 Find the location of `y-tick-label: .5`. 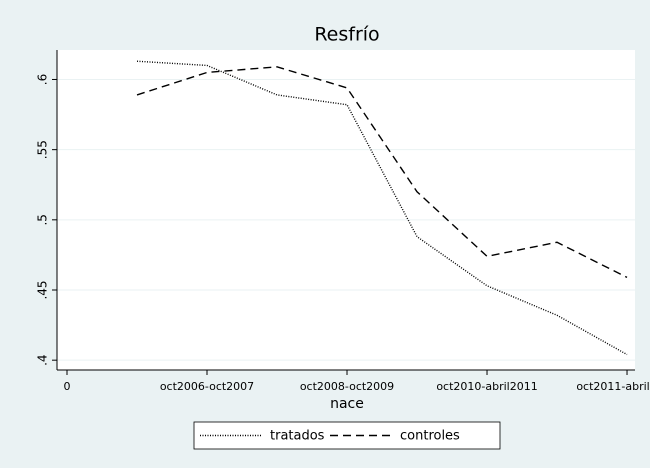

y-tick-label: .5 is located at coordinates (43, 219).